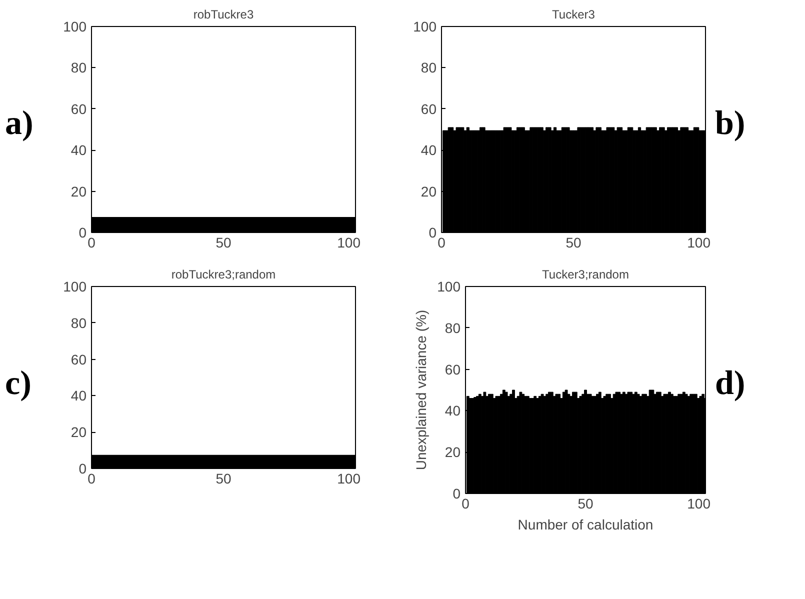 This screenshot has height=599, width=805. I want to click on chart-title: Tucker3, so click(574, 15).